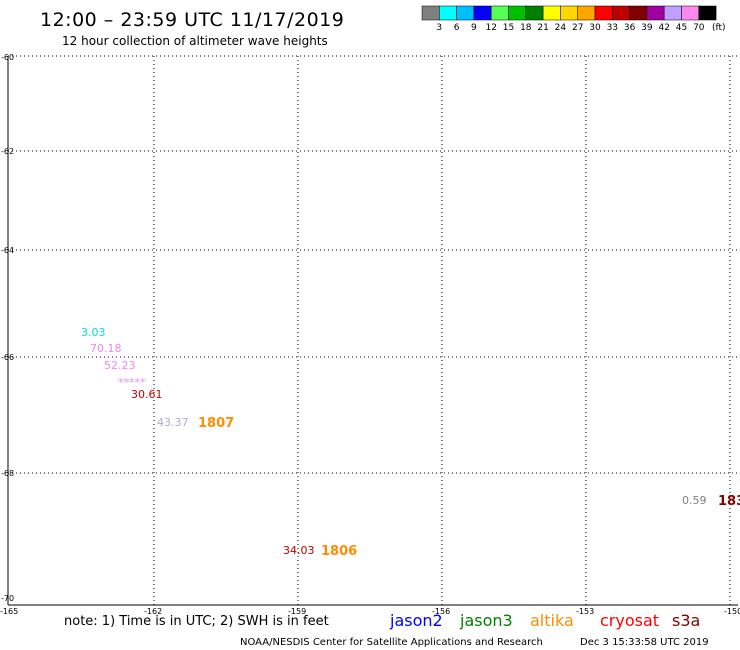 This screenshot has width=740, height=650. I want to click on wave-height-label: 70.18, so click(106, 348).